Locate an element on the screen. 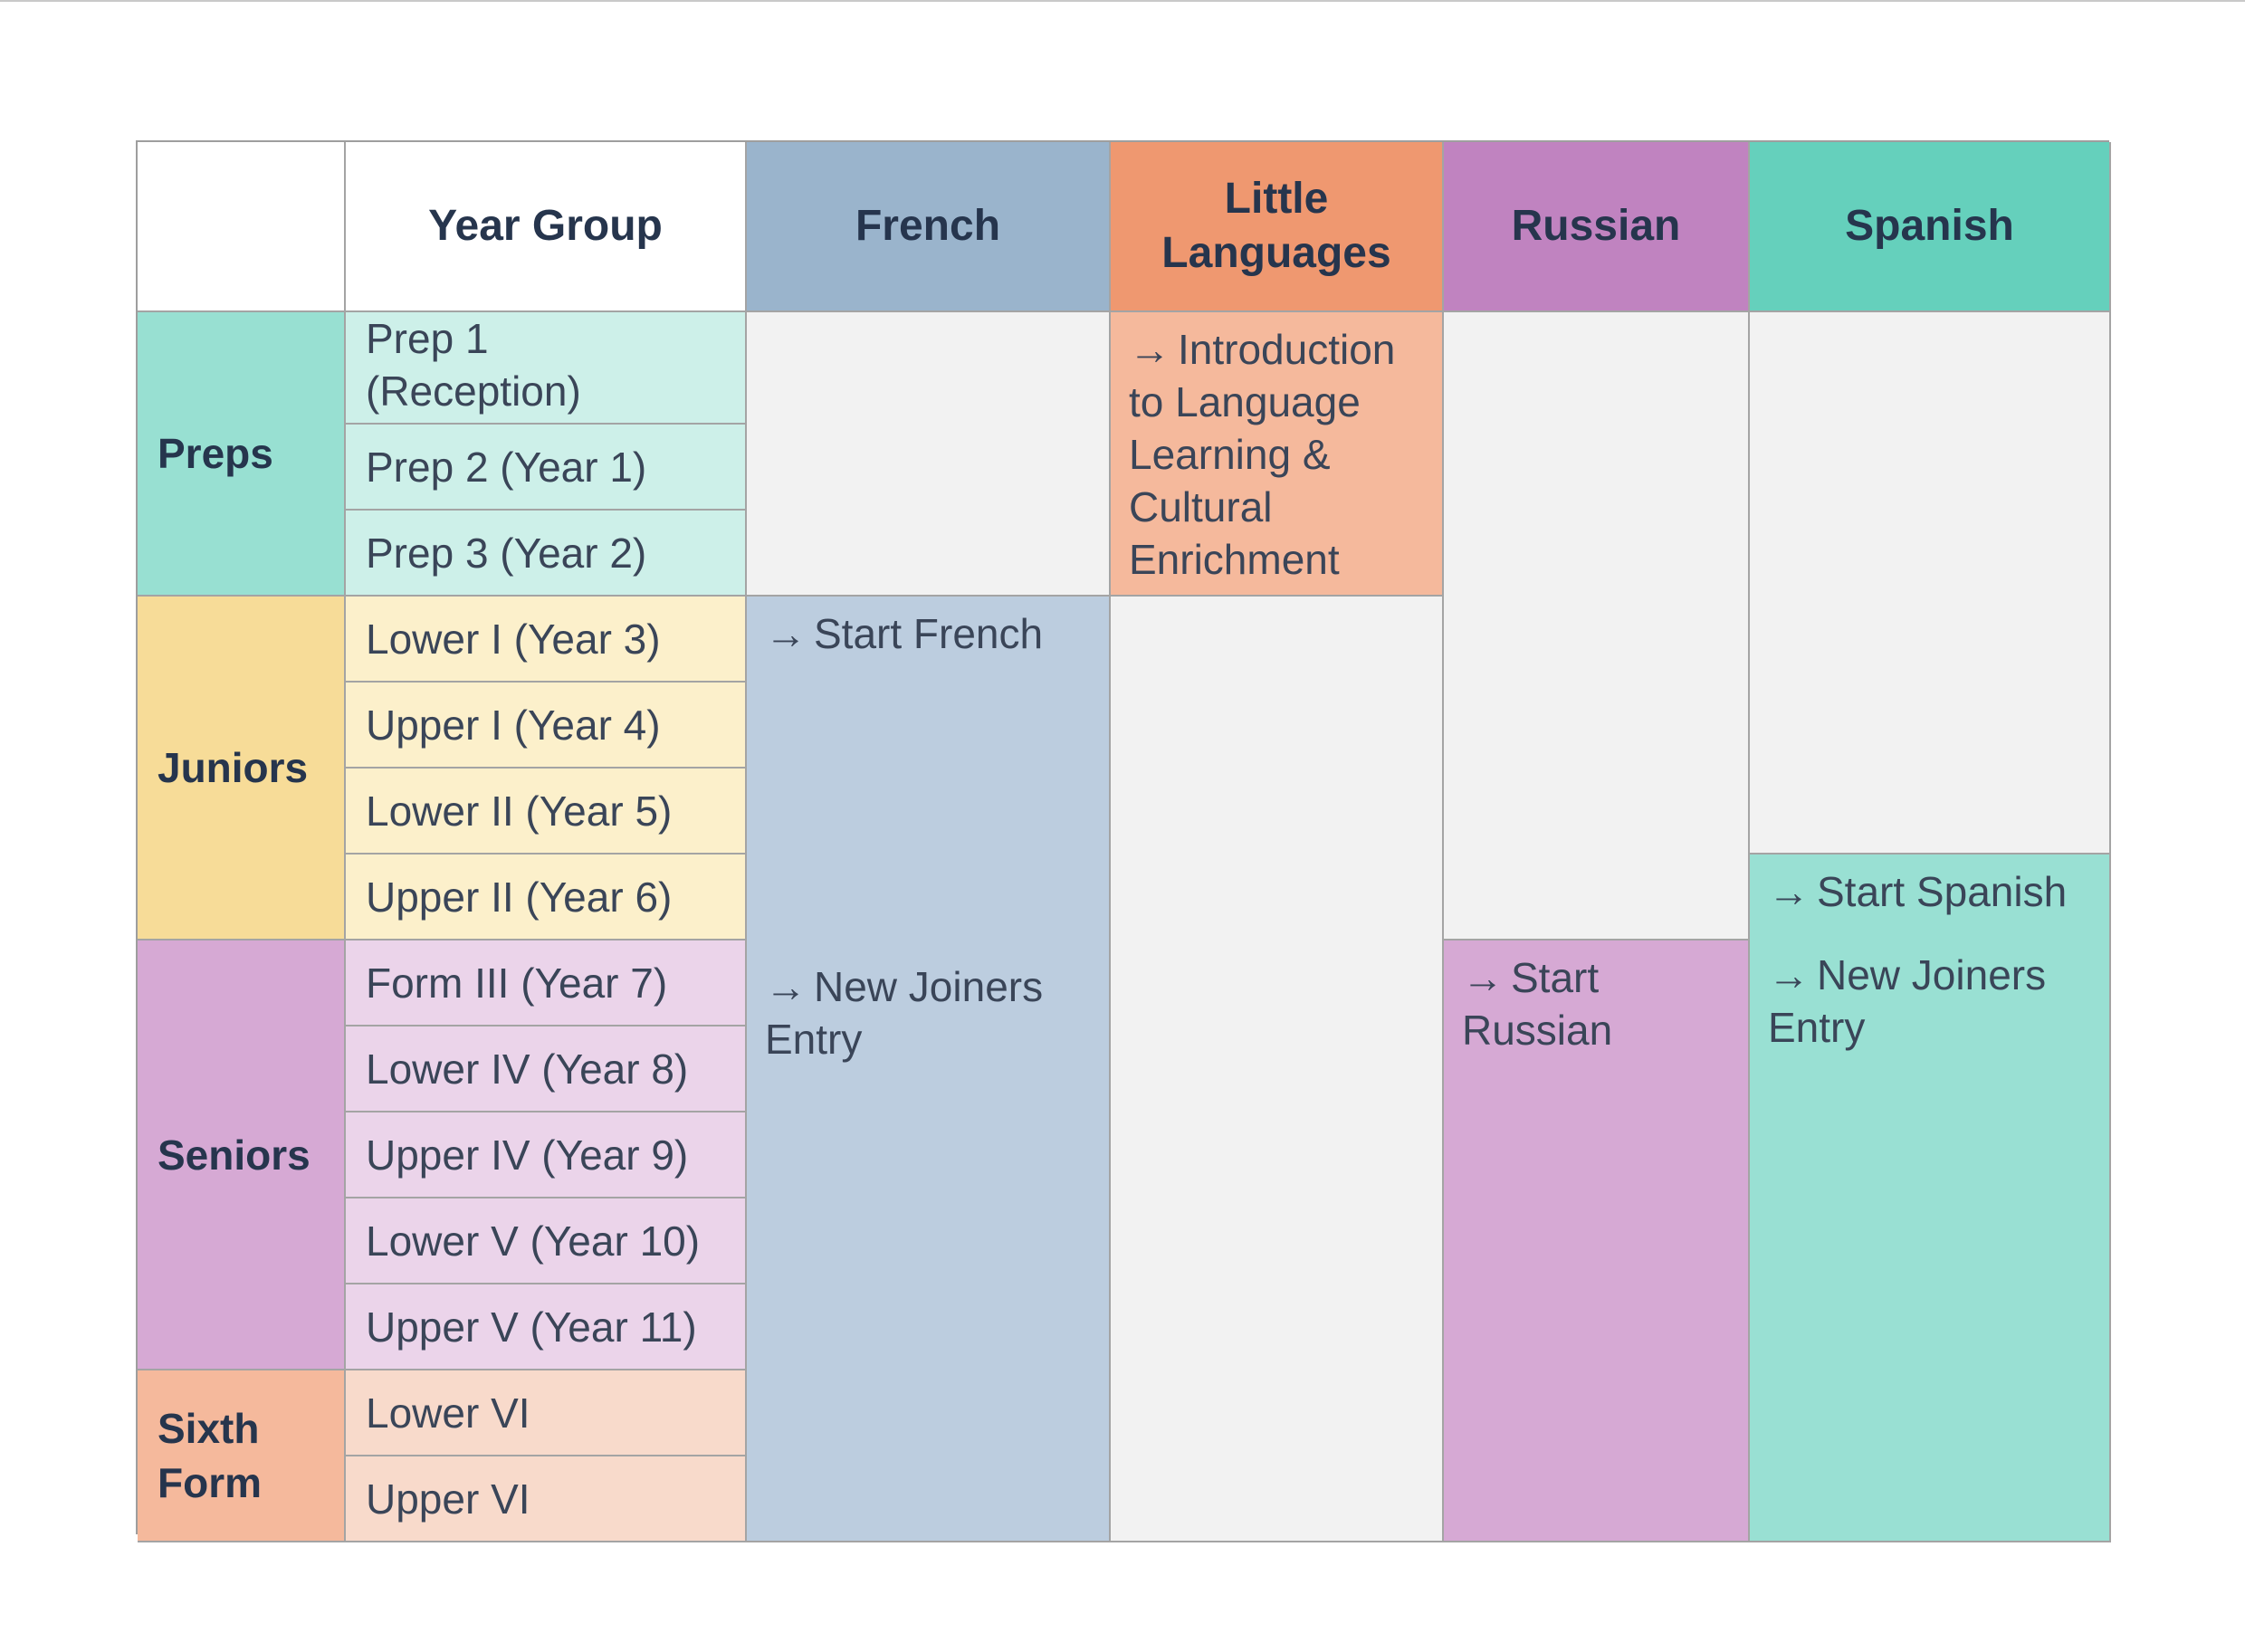 Image resolution: width=2245 pixels, height=1652 pixels. header-year-group: Year Group is located at coordinates (546, 227).